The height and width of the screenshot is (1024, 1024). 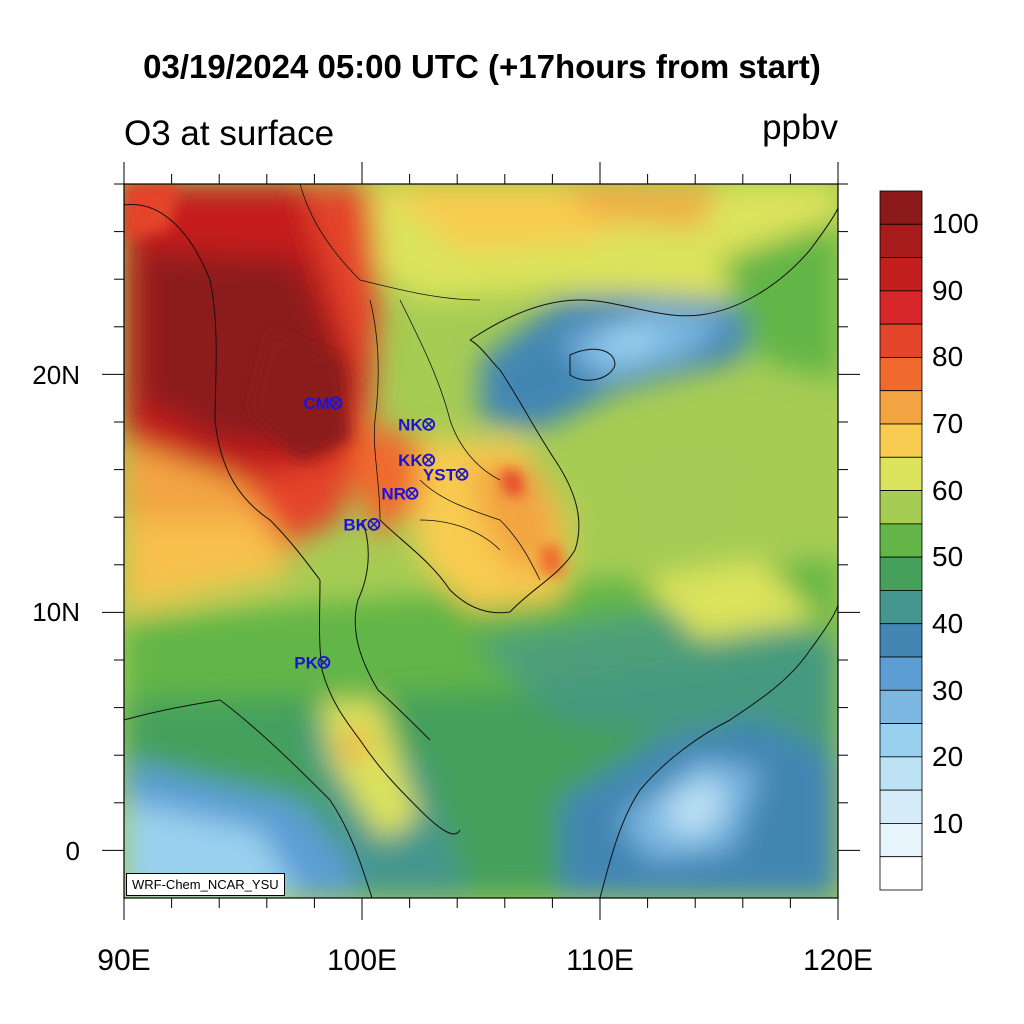 What do you see at coordinates (124, 960) in the screenshot?
I see `lon-label-90e: 90E` at bounding box center [124, 960].